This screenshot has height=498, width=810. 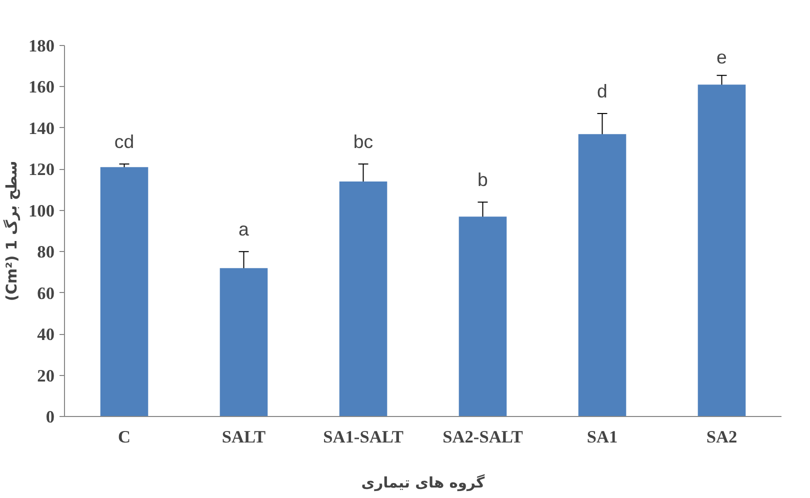 What do you see at coordinates (45, 334) in the screenshot?
I see `y-tick-label: 40` at bounding box center [45, 334].